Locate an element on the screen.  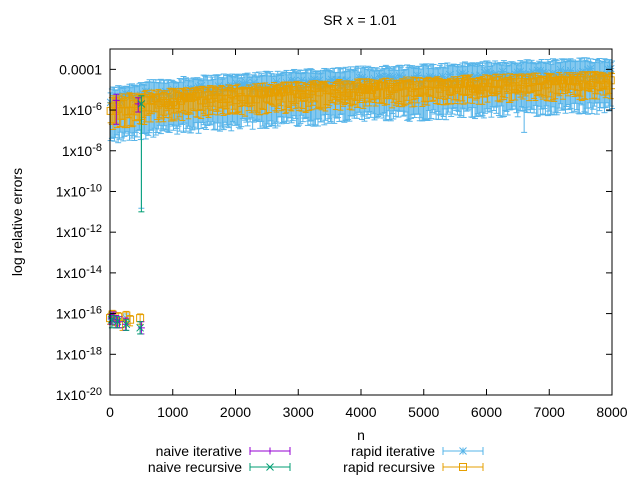
y-tick-label: 1x10⁻²⁰ is located at coordinates (79, 394).